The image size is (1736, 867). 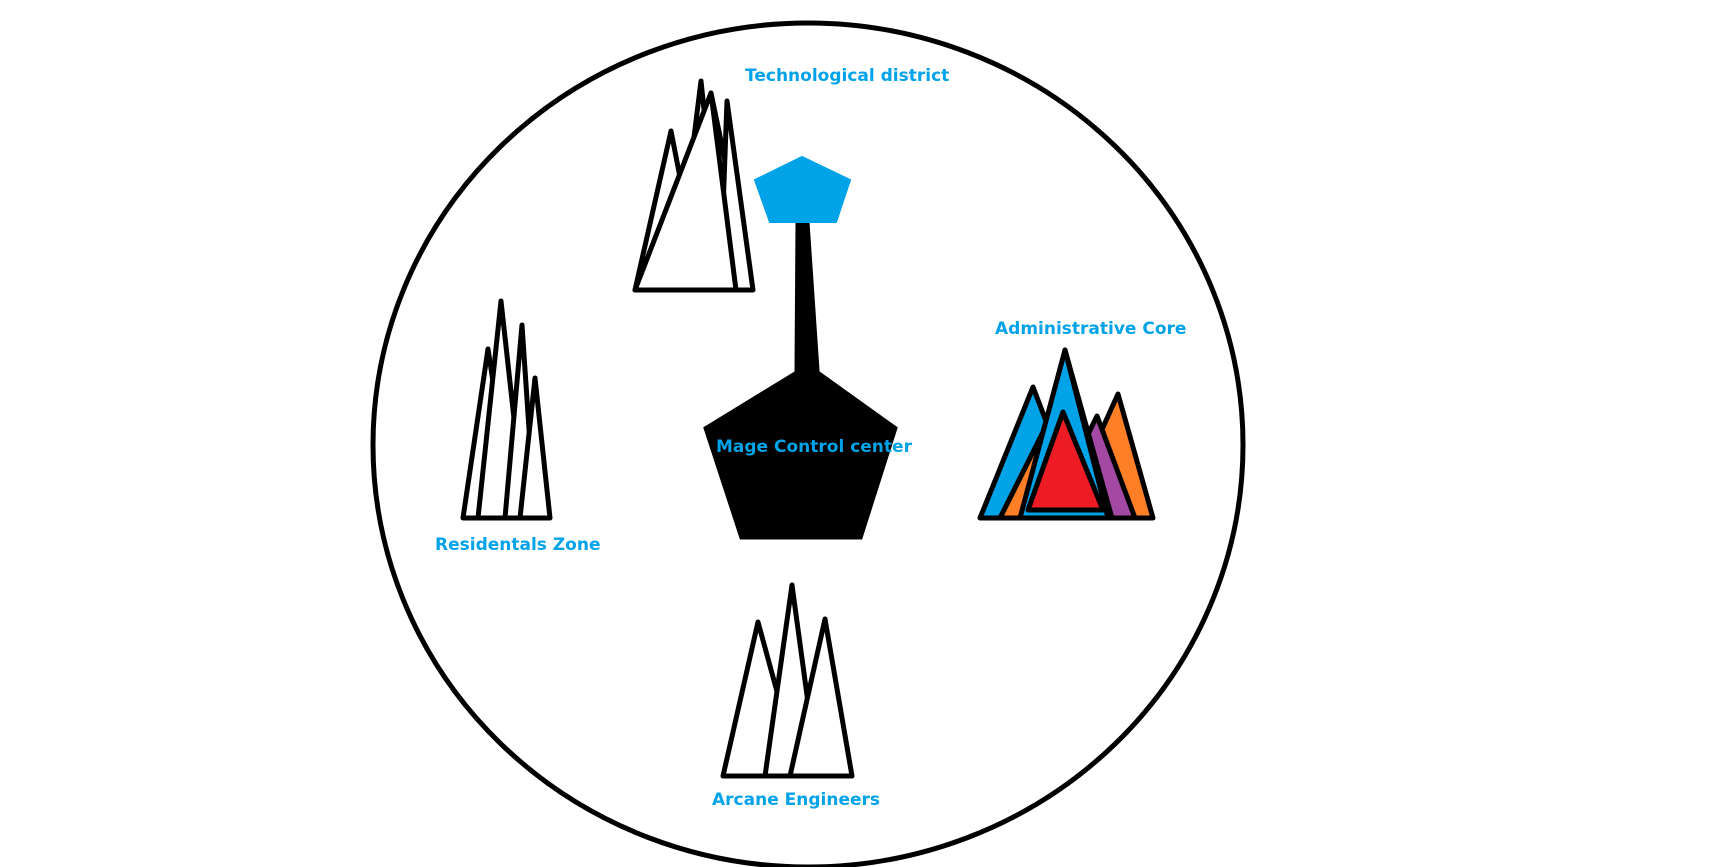 What do you see at coordinates (694, 185) in the screenshot?
I see `technological-district-towers` at bounding box center [694, 185].